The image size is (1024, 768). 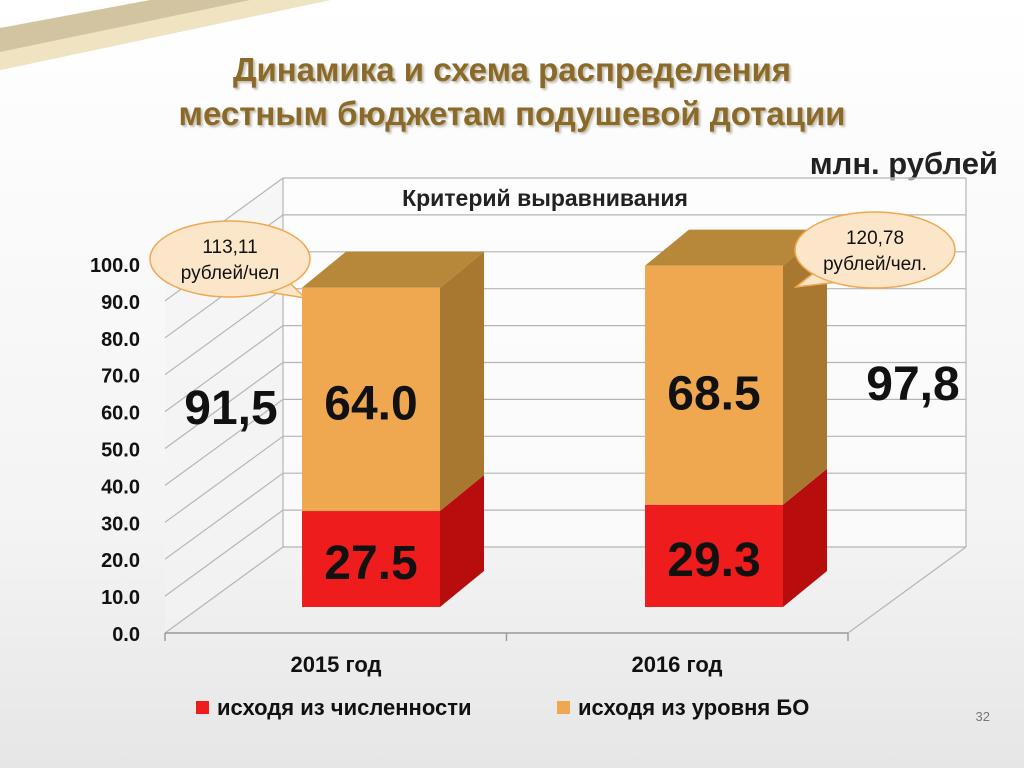 What do you see at coordinates (982, 716) in the screenshot?
I see `page-number: 32` at bounding box center [982, 716].